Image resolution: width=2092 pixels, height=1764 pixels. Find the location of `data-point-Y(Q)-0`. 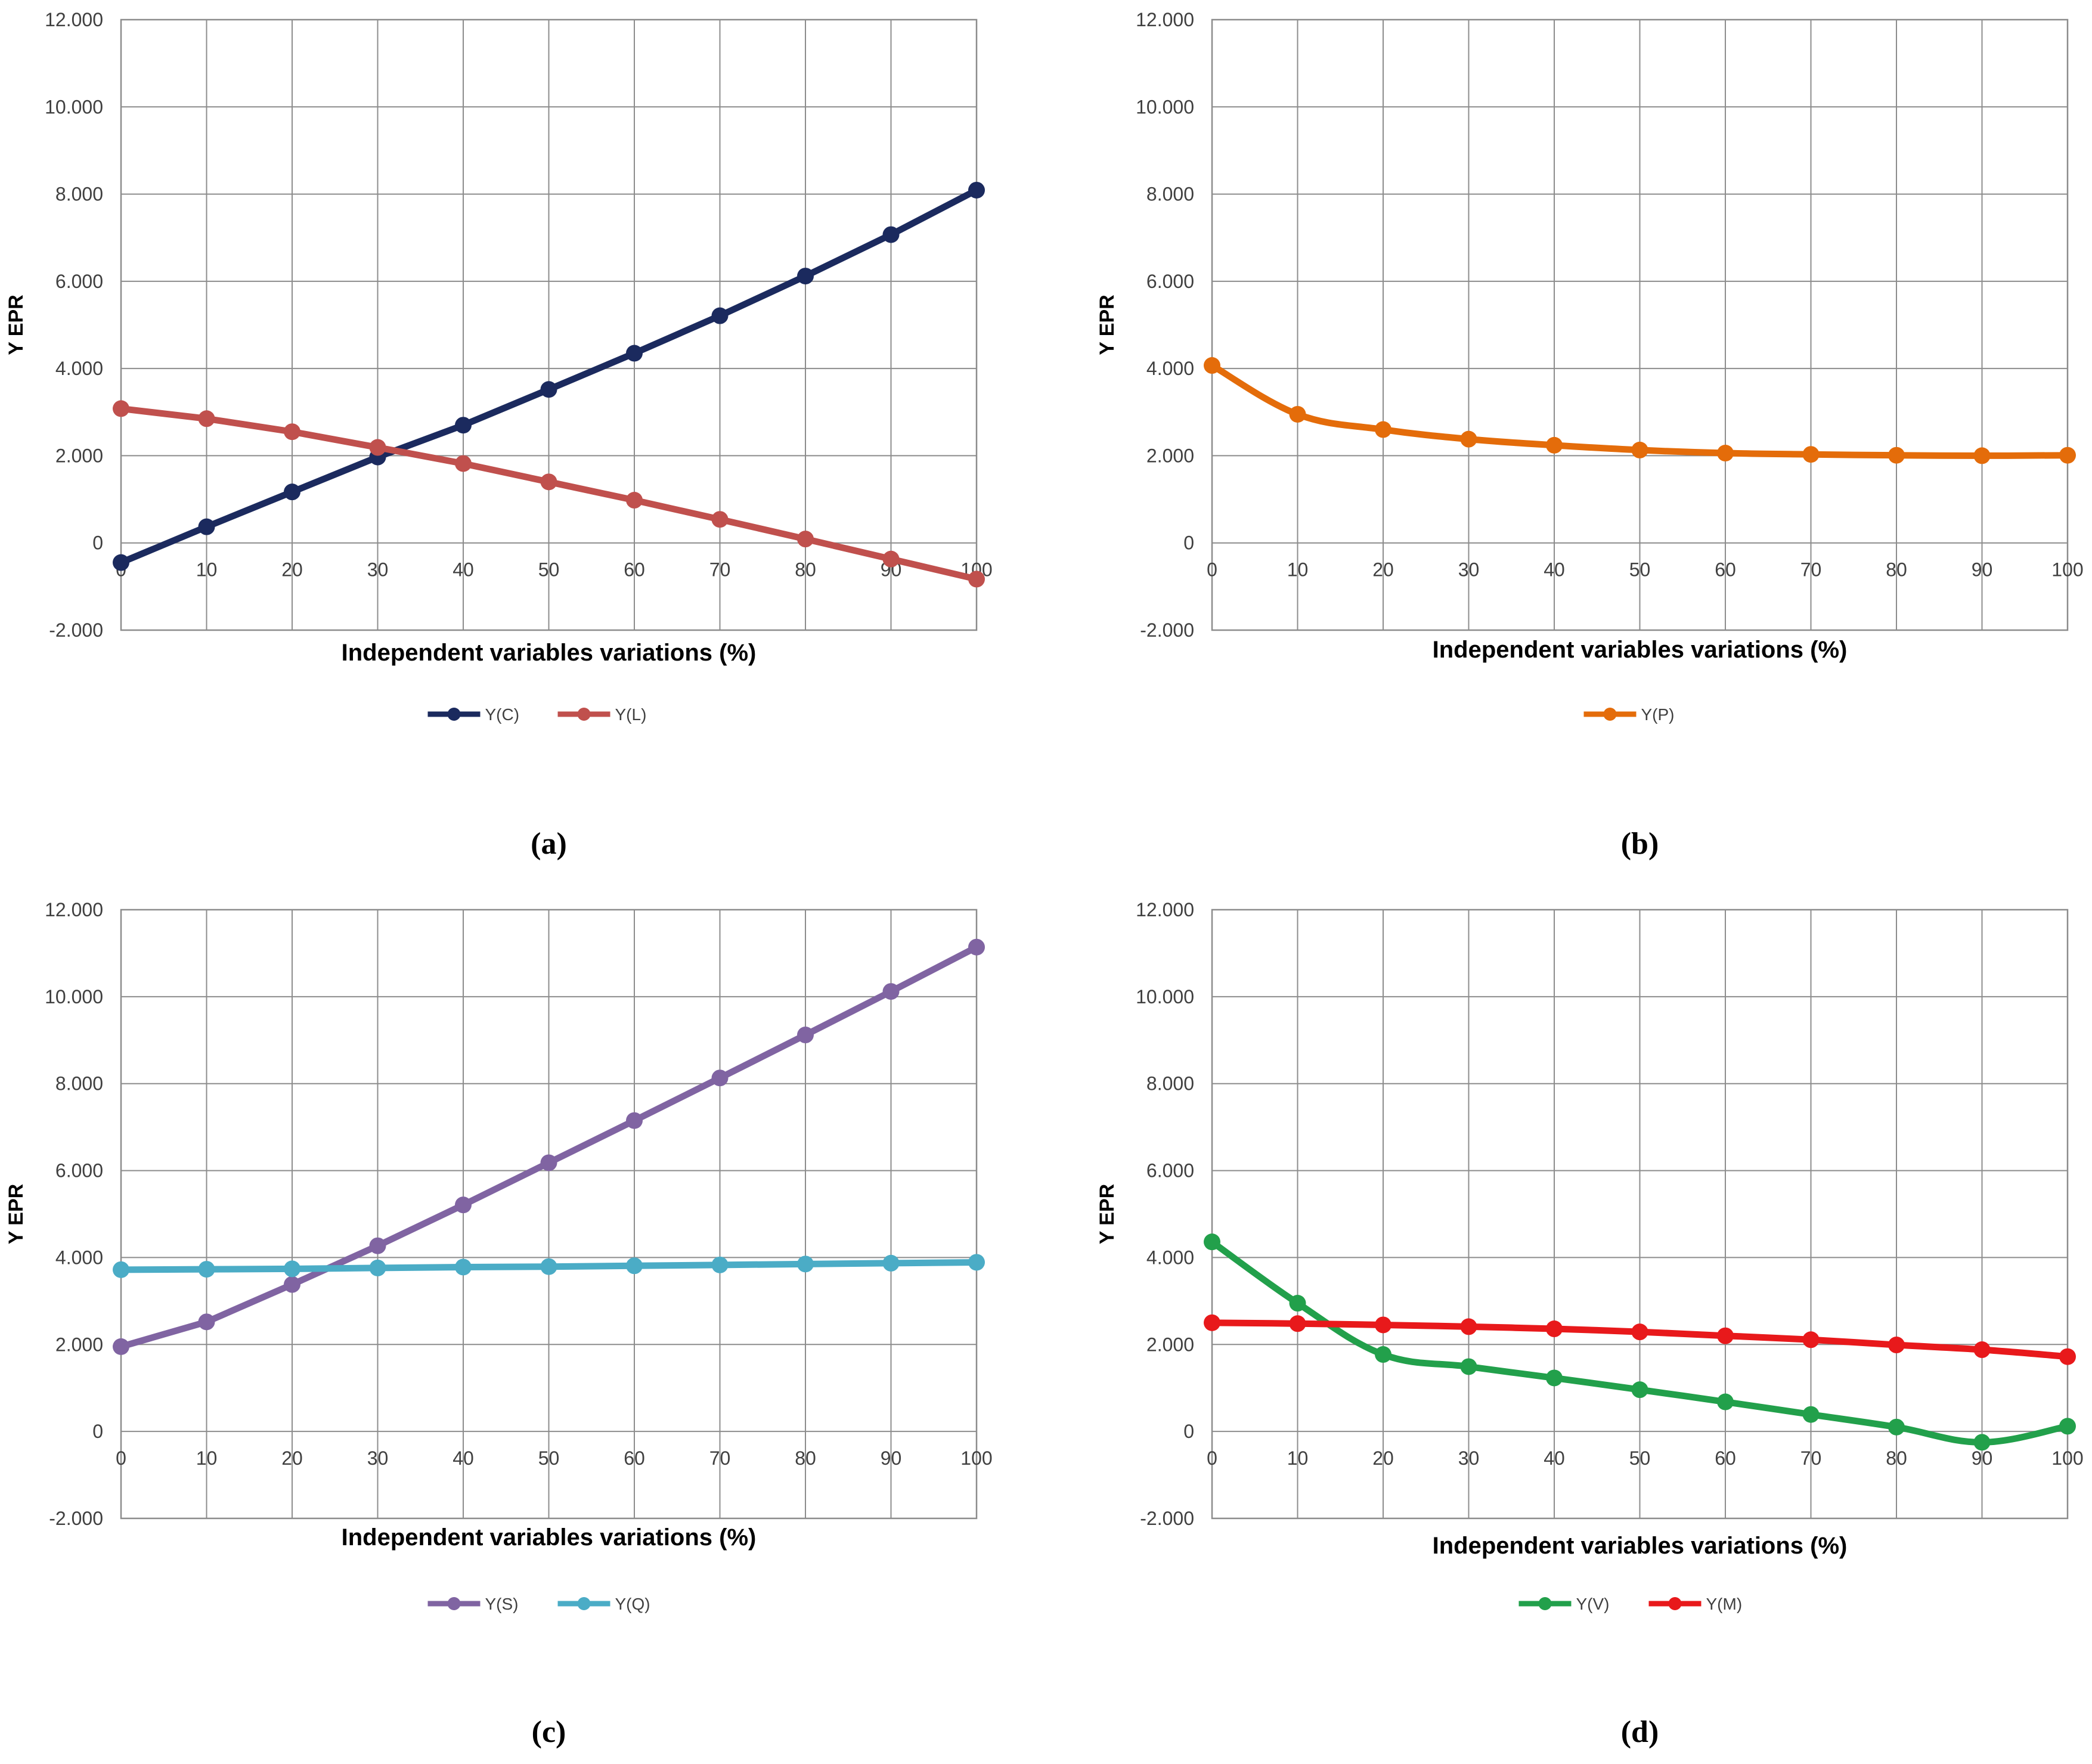

data-point-Y(Q)-0 is located at coordinates (121, 1269).